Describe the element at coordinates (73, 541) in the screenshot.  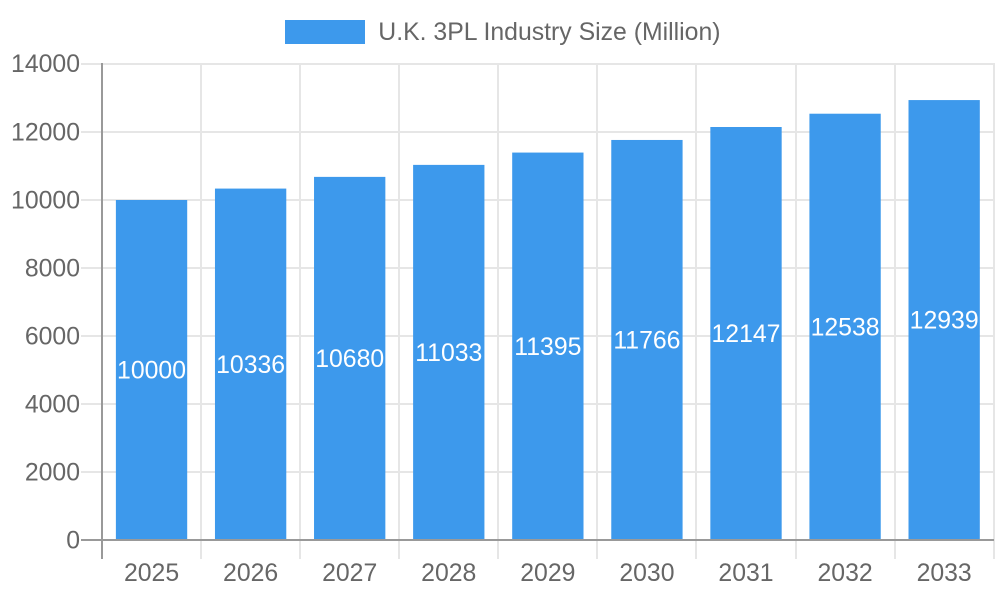
I see `svg-text: 0` at that location.